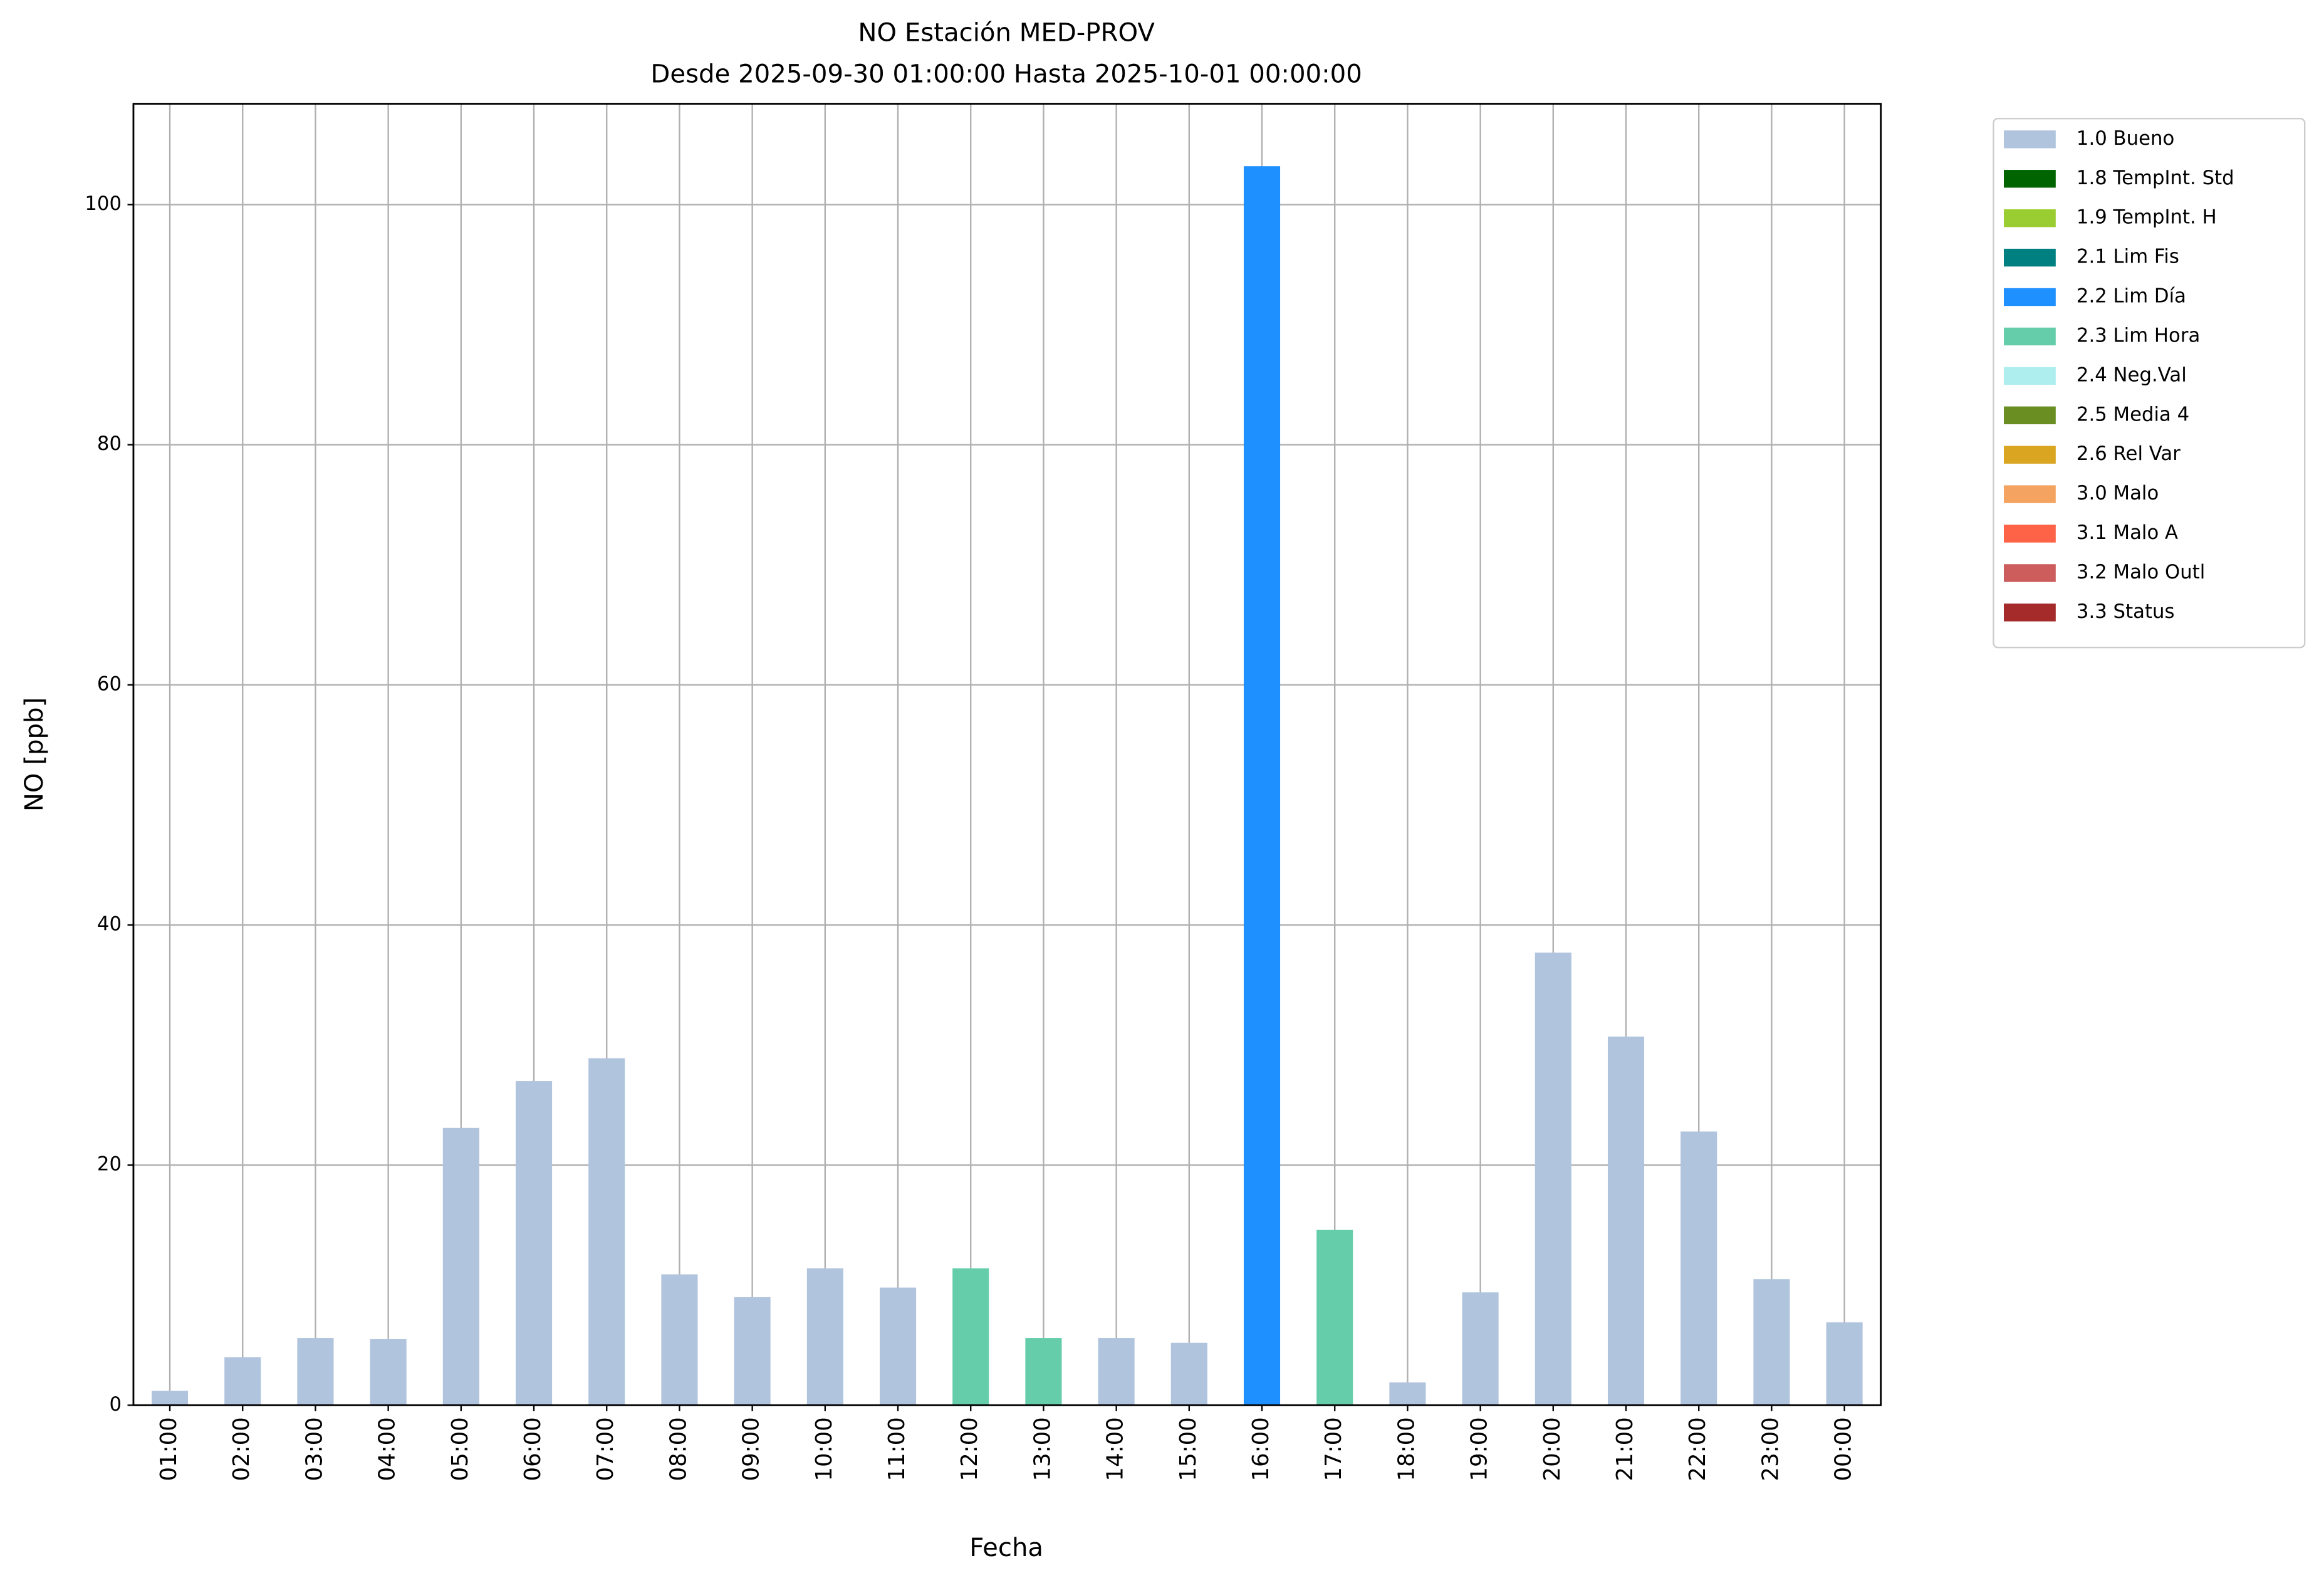 Image resolution: width=2324 pixels, height=1588 pixels. Describe the element at coordinates (1334, 1449) in the screenshot. I see `x-tick-label: 17:00` at that location.